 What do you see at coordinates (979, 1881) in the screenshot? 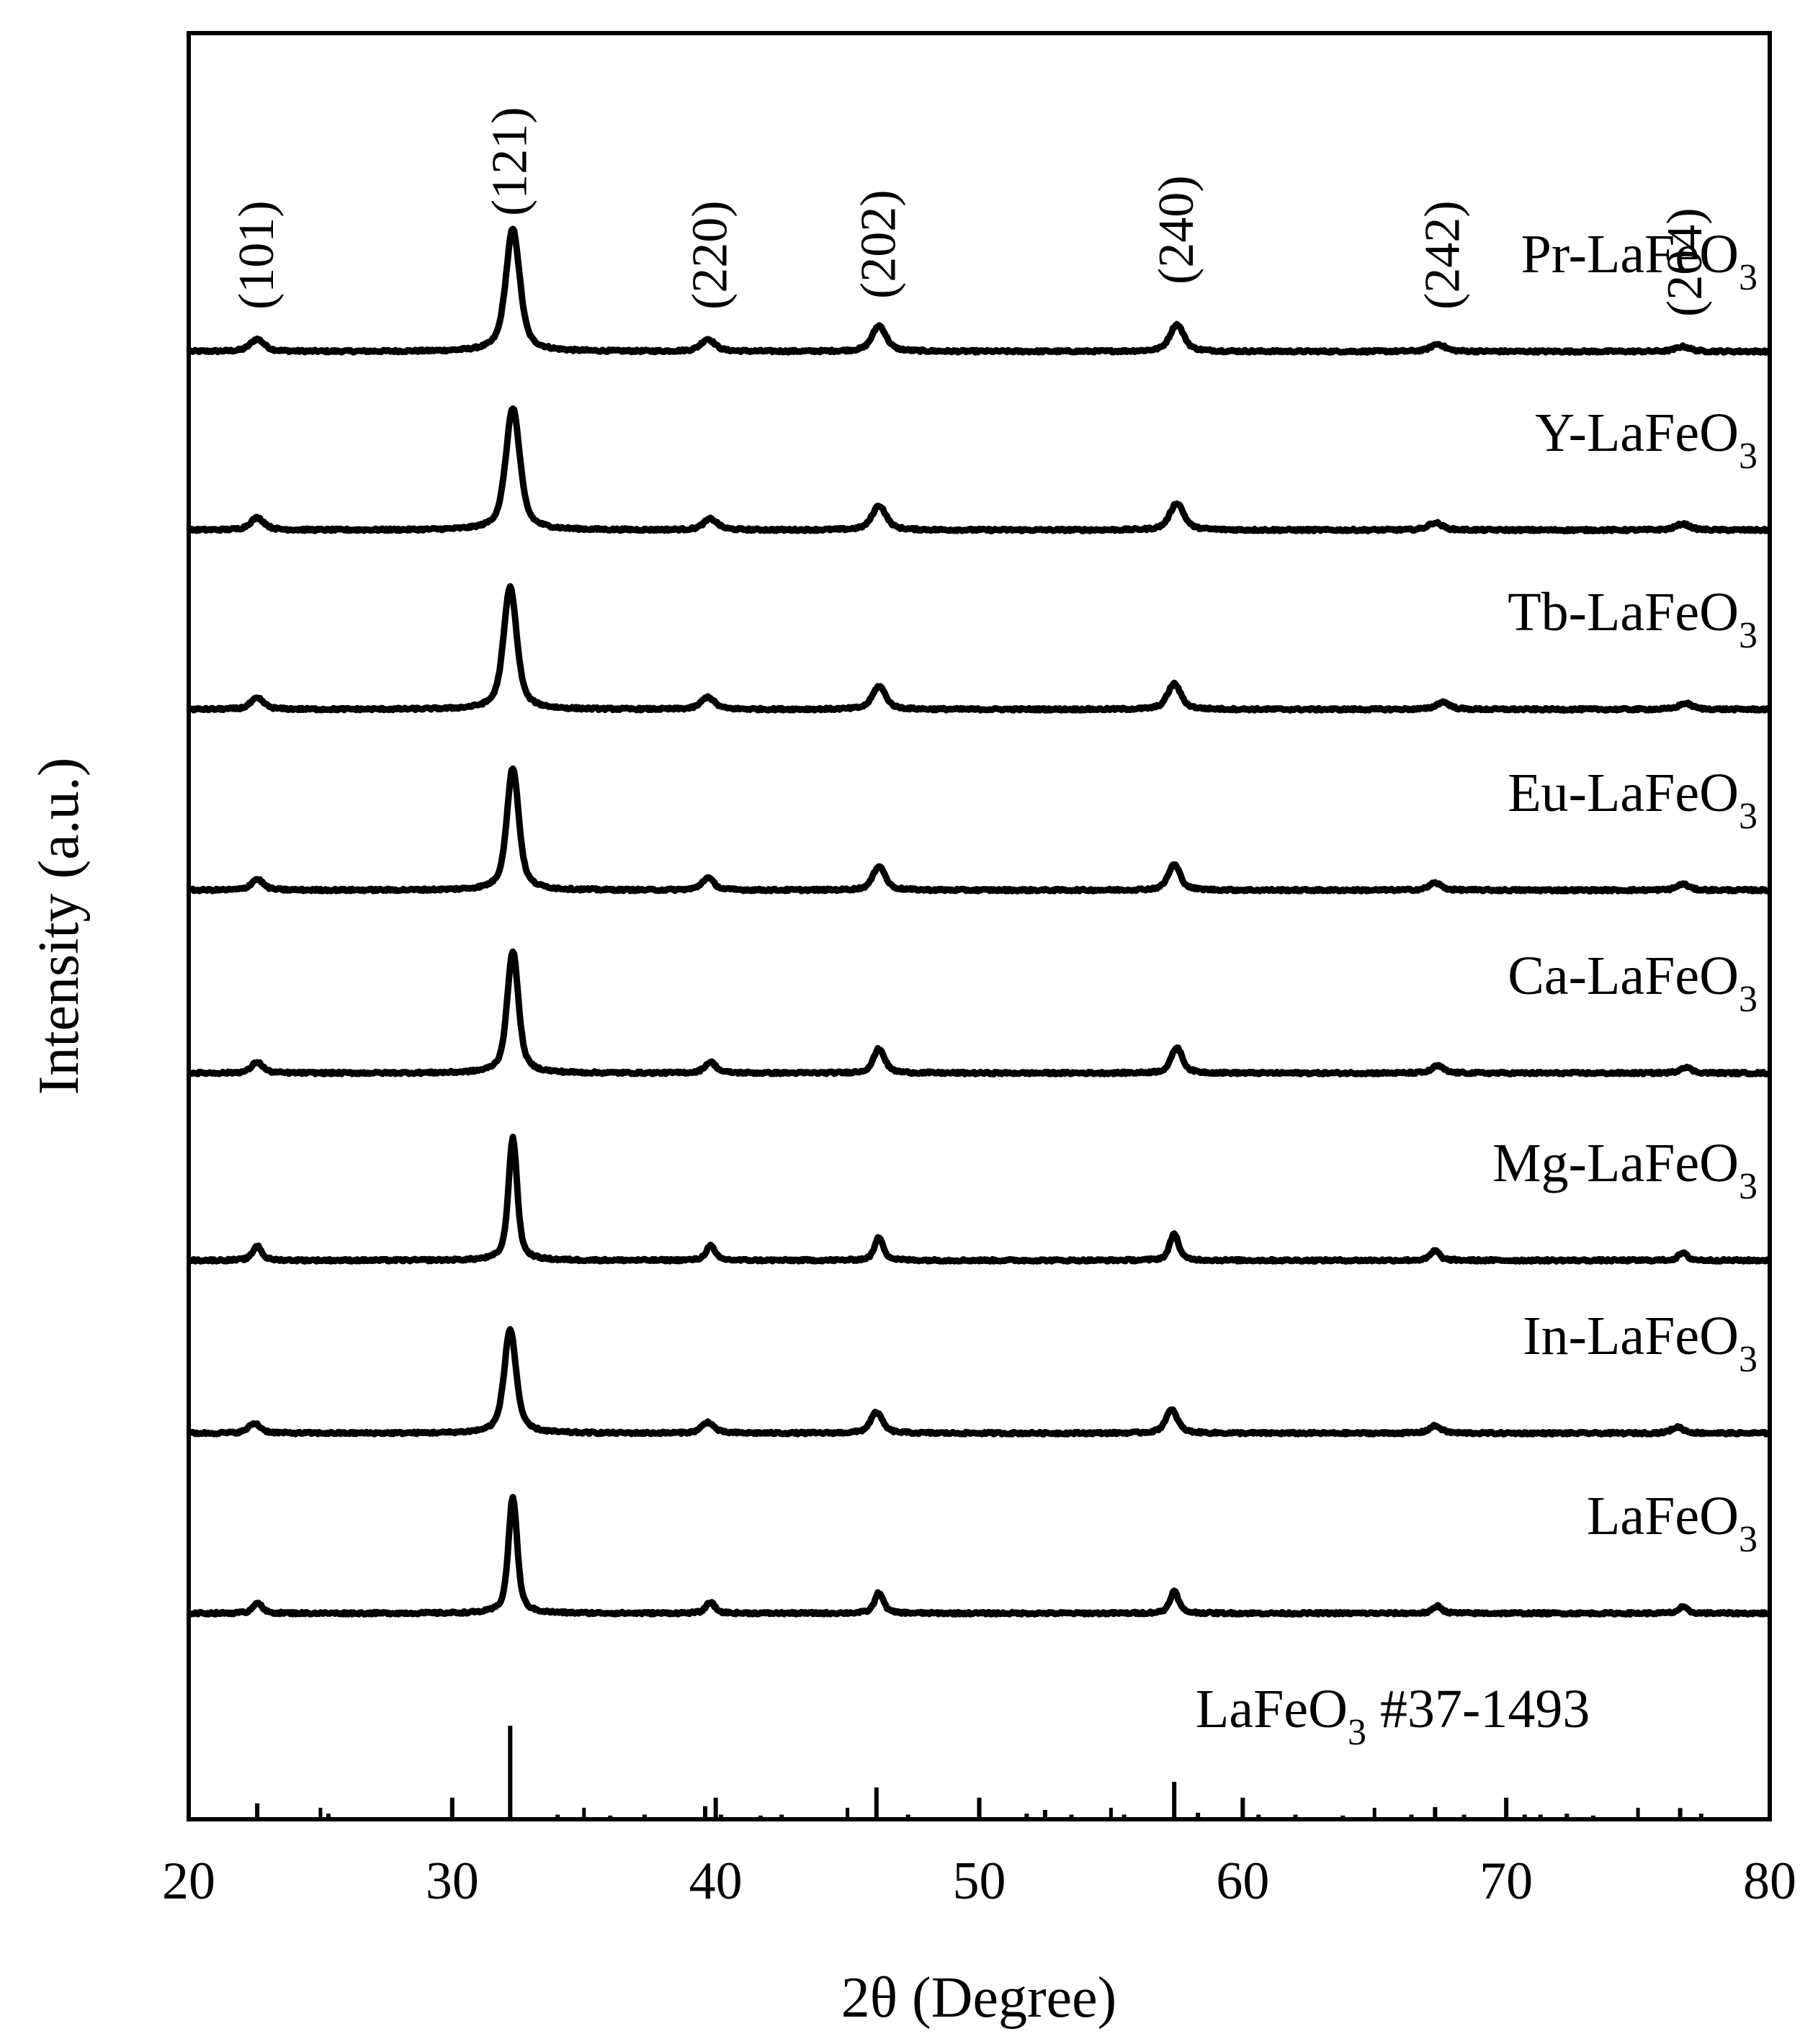
I see `x-tick-label: 50` at bounding box center [979, 1881].